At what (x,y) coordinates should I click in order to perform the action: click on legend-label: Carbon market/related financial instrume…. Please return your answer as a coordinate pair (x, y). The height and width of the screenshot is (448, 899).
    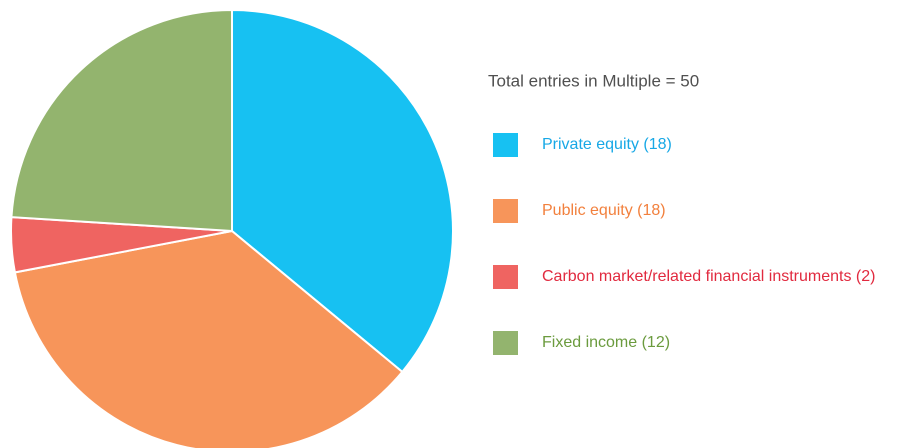
    Looking at the image, I should click on (708, 276).